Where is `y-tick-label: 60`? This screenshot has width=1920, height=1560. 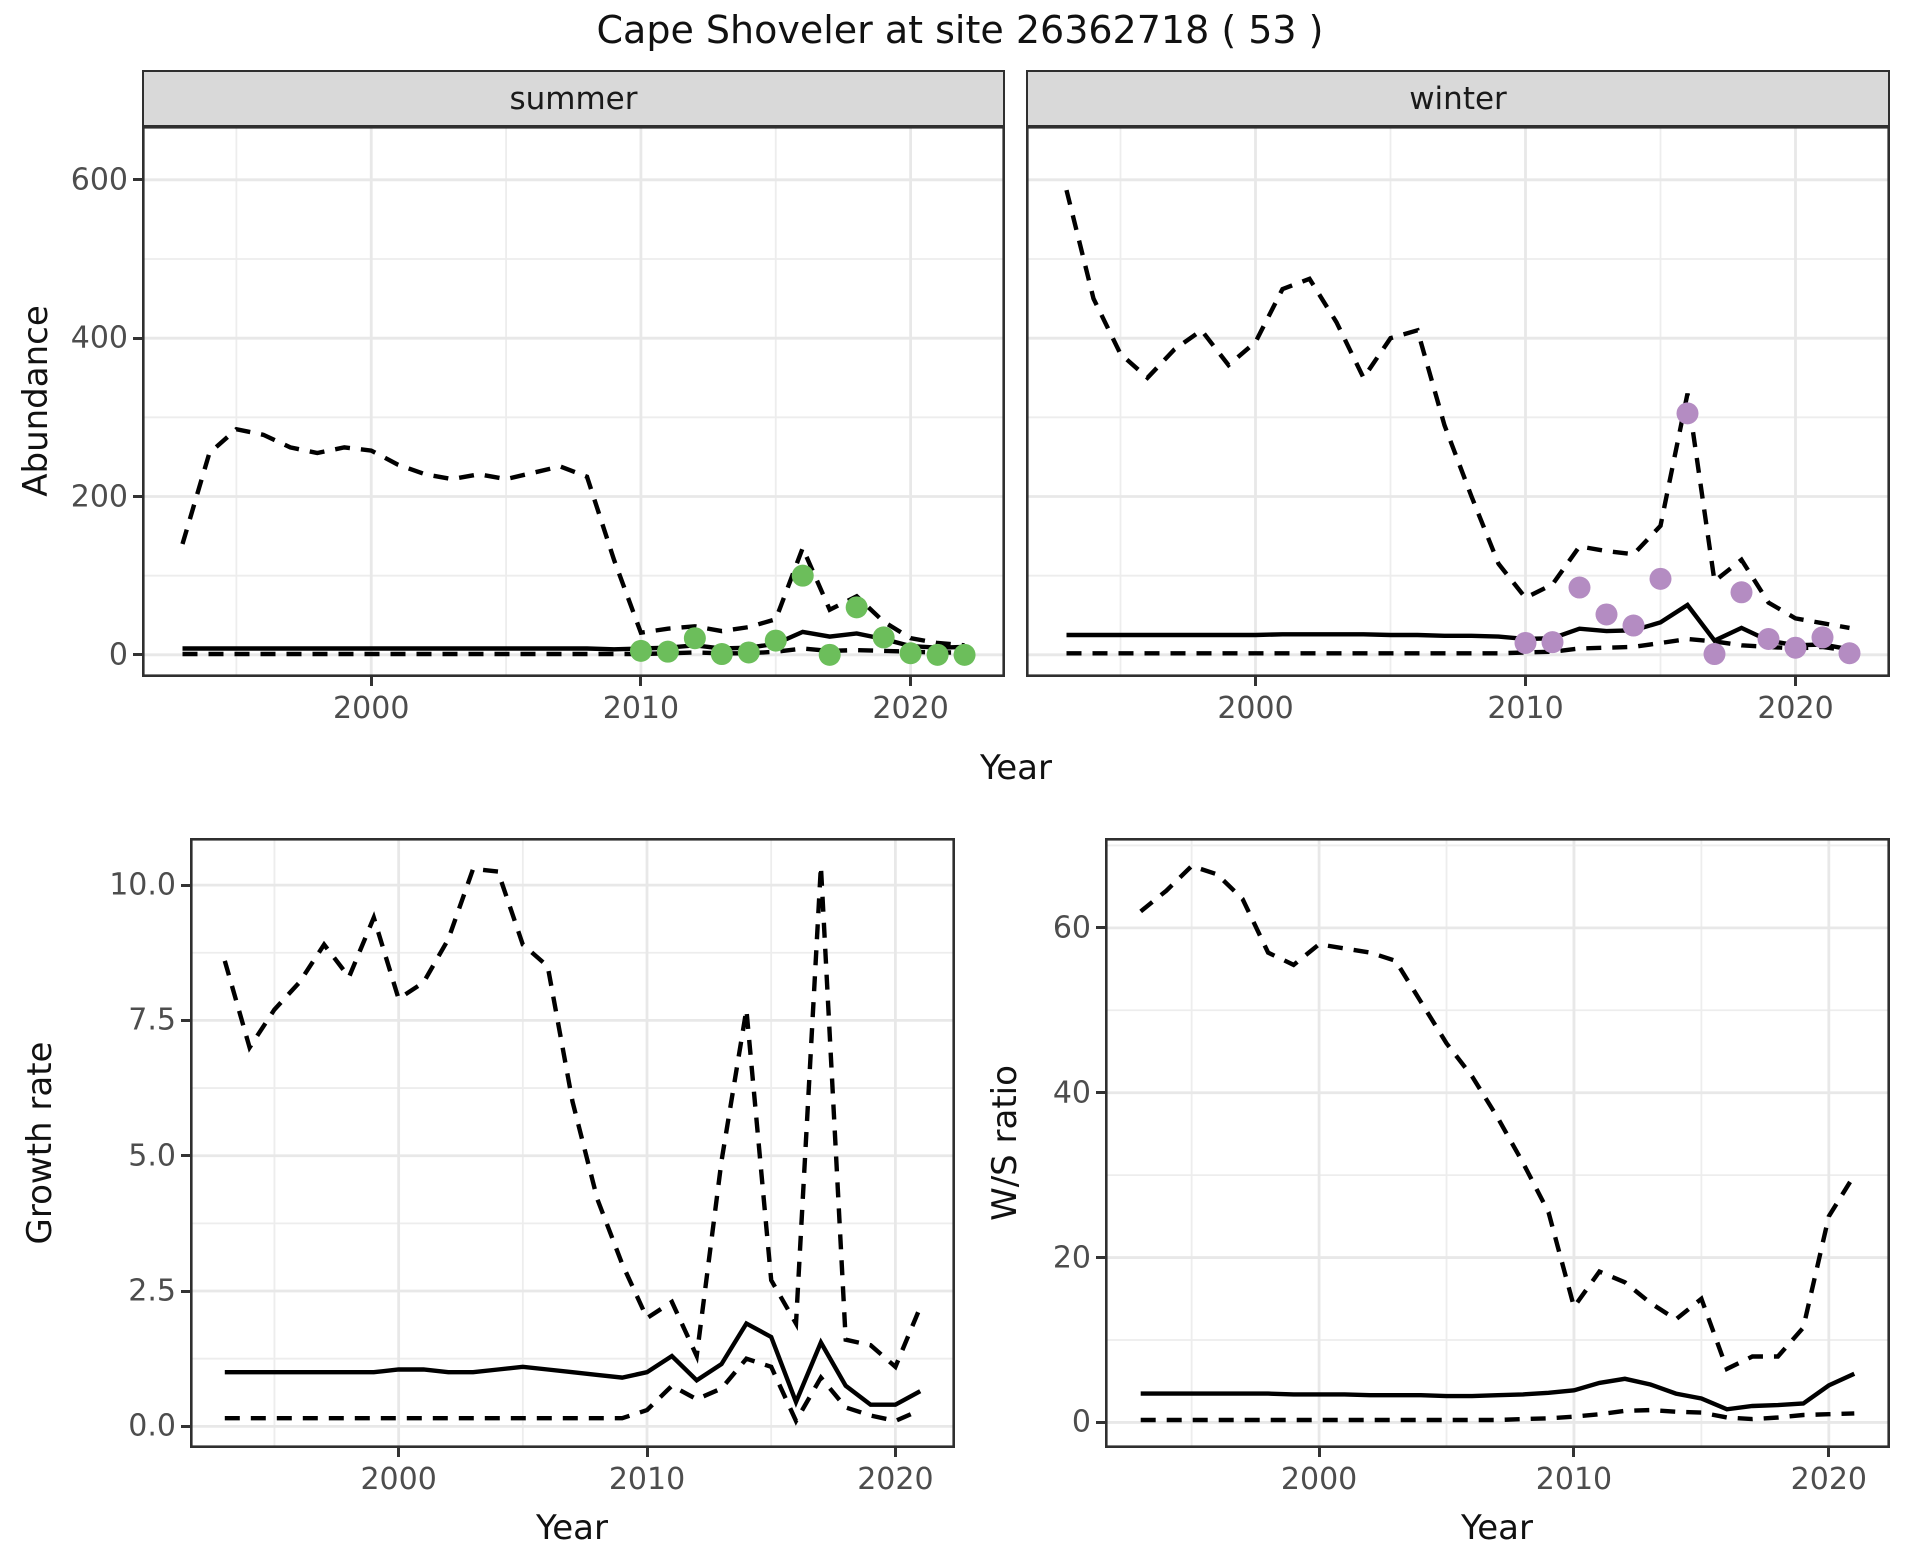
y-tick-label: 60 is located at coordinates (1071, 928).